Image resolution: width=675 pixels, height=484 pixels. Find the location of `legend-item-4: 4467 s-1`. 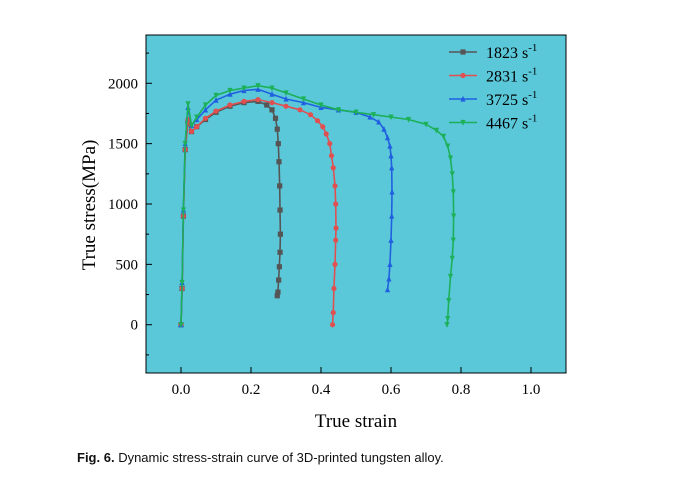

legend-item-4: 4467 s-1 is located at coordinates (493, 123).